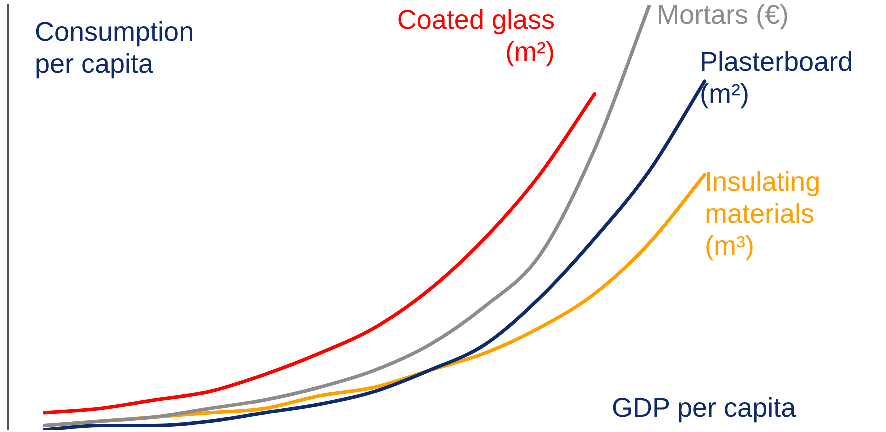 The width and height of the screenshot is (886, 432). I want to click on series-label: Coated glass (m²), so click(476, 35).